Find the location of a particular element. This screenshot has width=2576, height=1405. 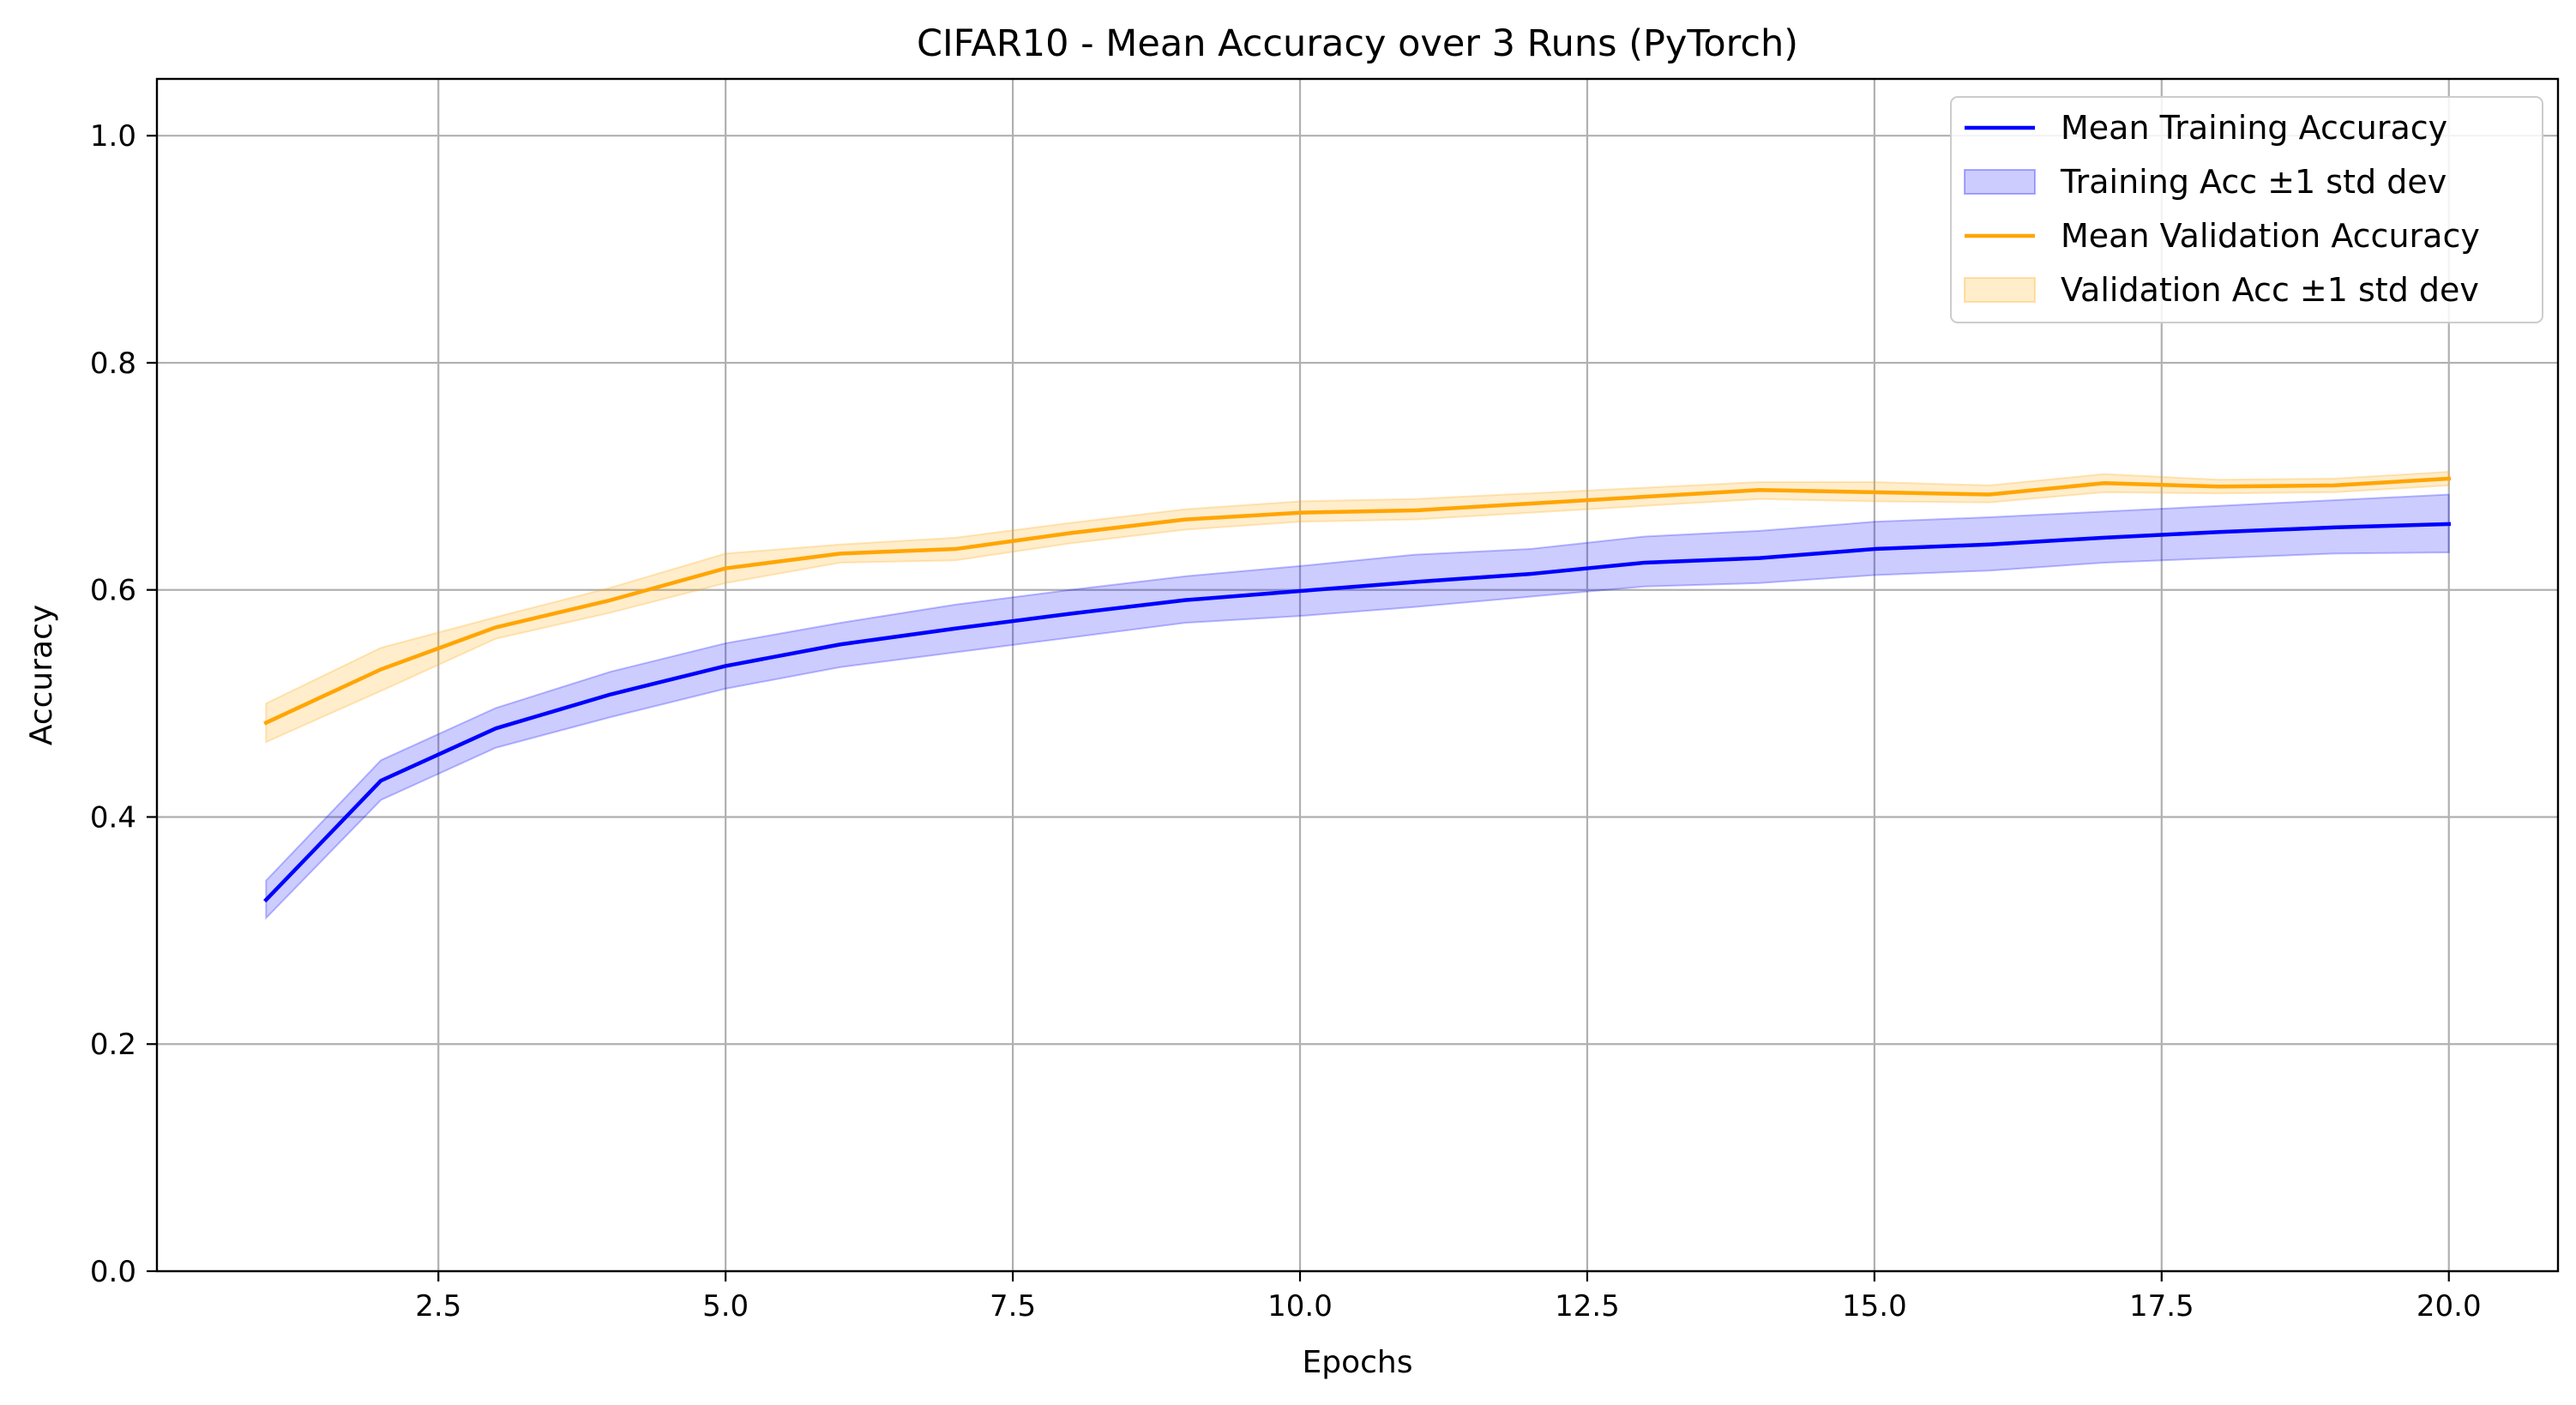

x-tick-label: 10.0 is located at coordinates (1300, 1306).